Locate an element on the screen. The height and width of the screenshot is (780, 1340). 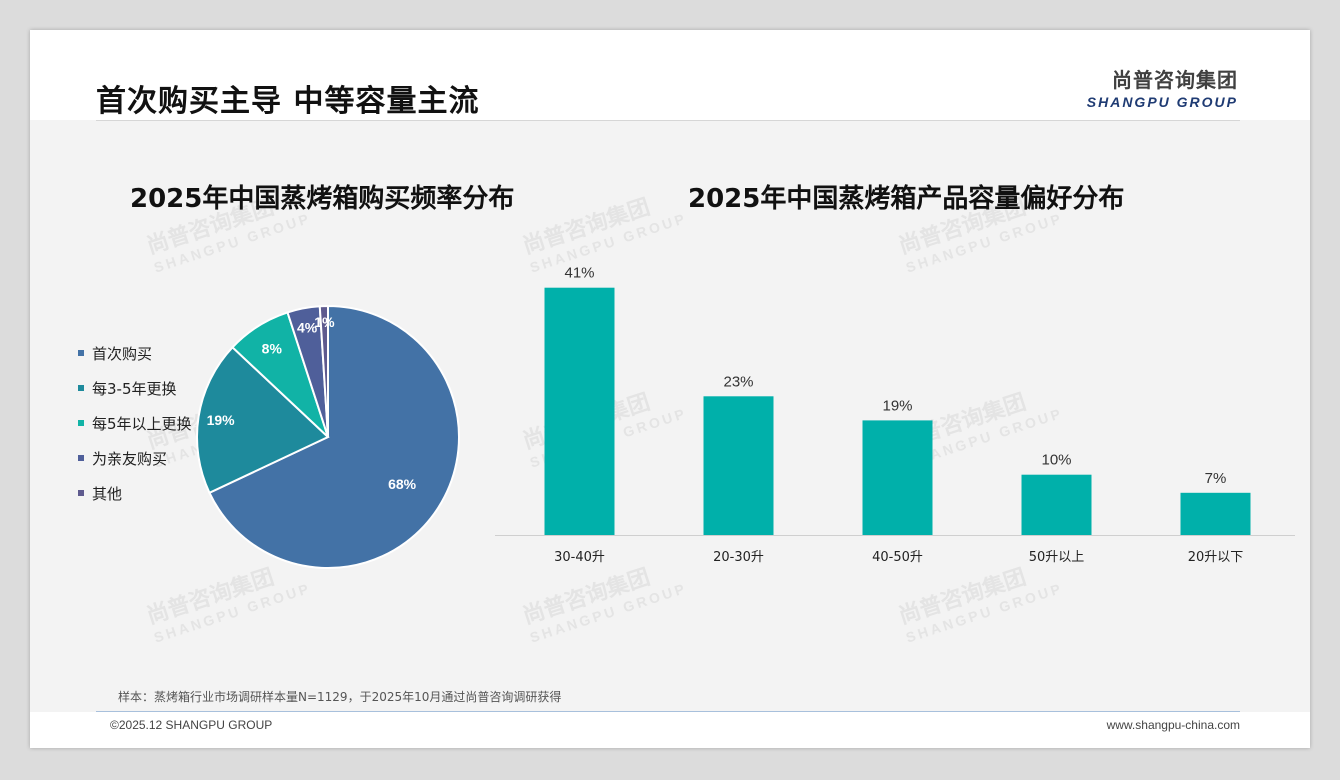
copyright-text: ©2025.12 SHANGPU GROUP is located at coordinates (191, 725).